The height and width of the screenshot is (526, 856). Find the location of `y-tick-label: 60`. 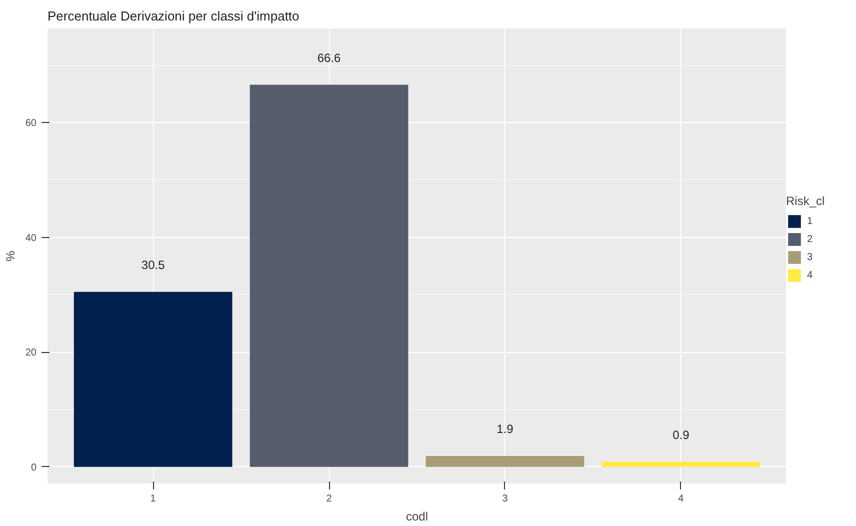

y-tick-label: 60 is located at coordinates (31, 124).